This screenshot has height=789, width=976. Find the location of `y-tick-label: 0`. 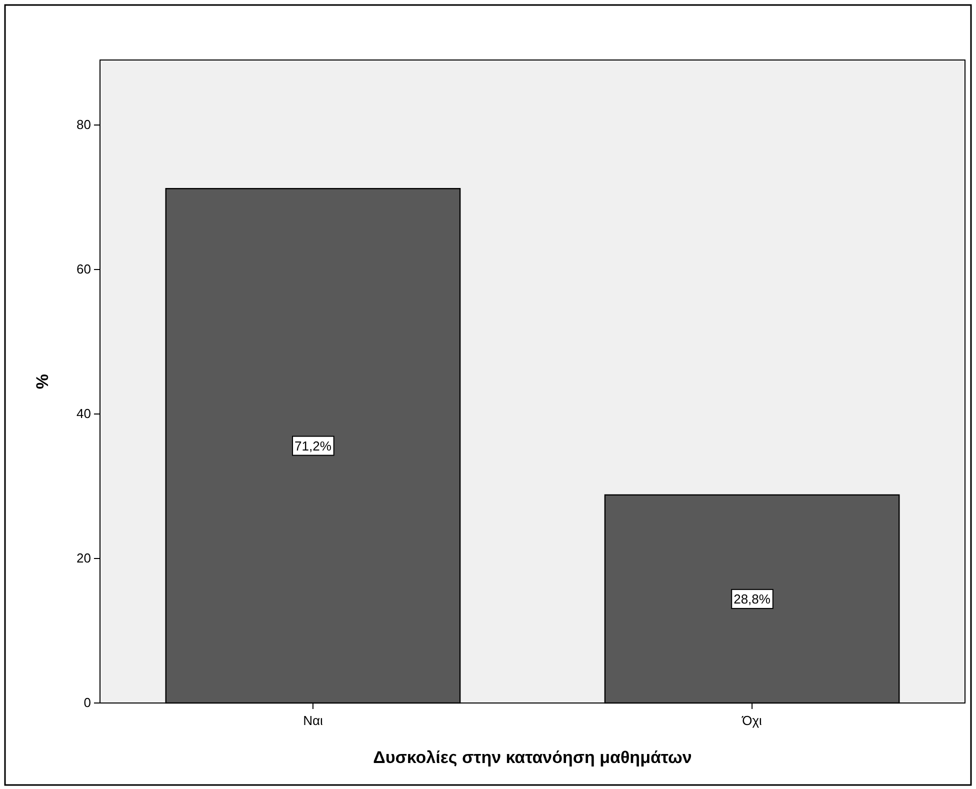

y-tick-label: 0 is located at coordinates (87, 702).